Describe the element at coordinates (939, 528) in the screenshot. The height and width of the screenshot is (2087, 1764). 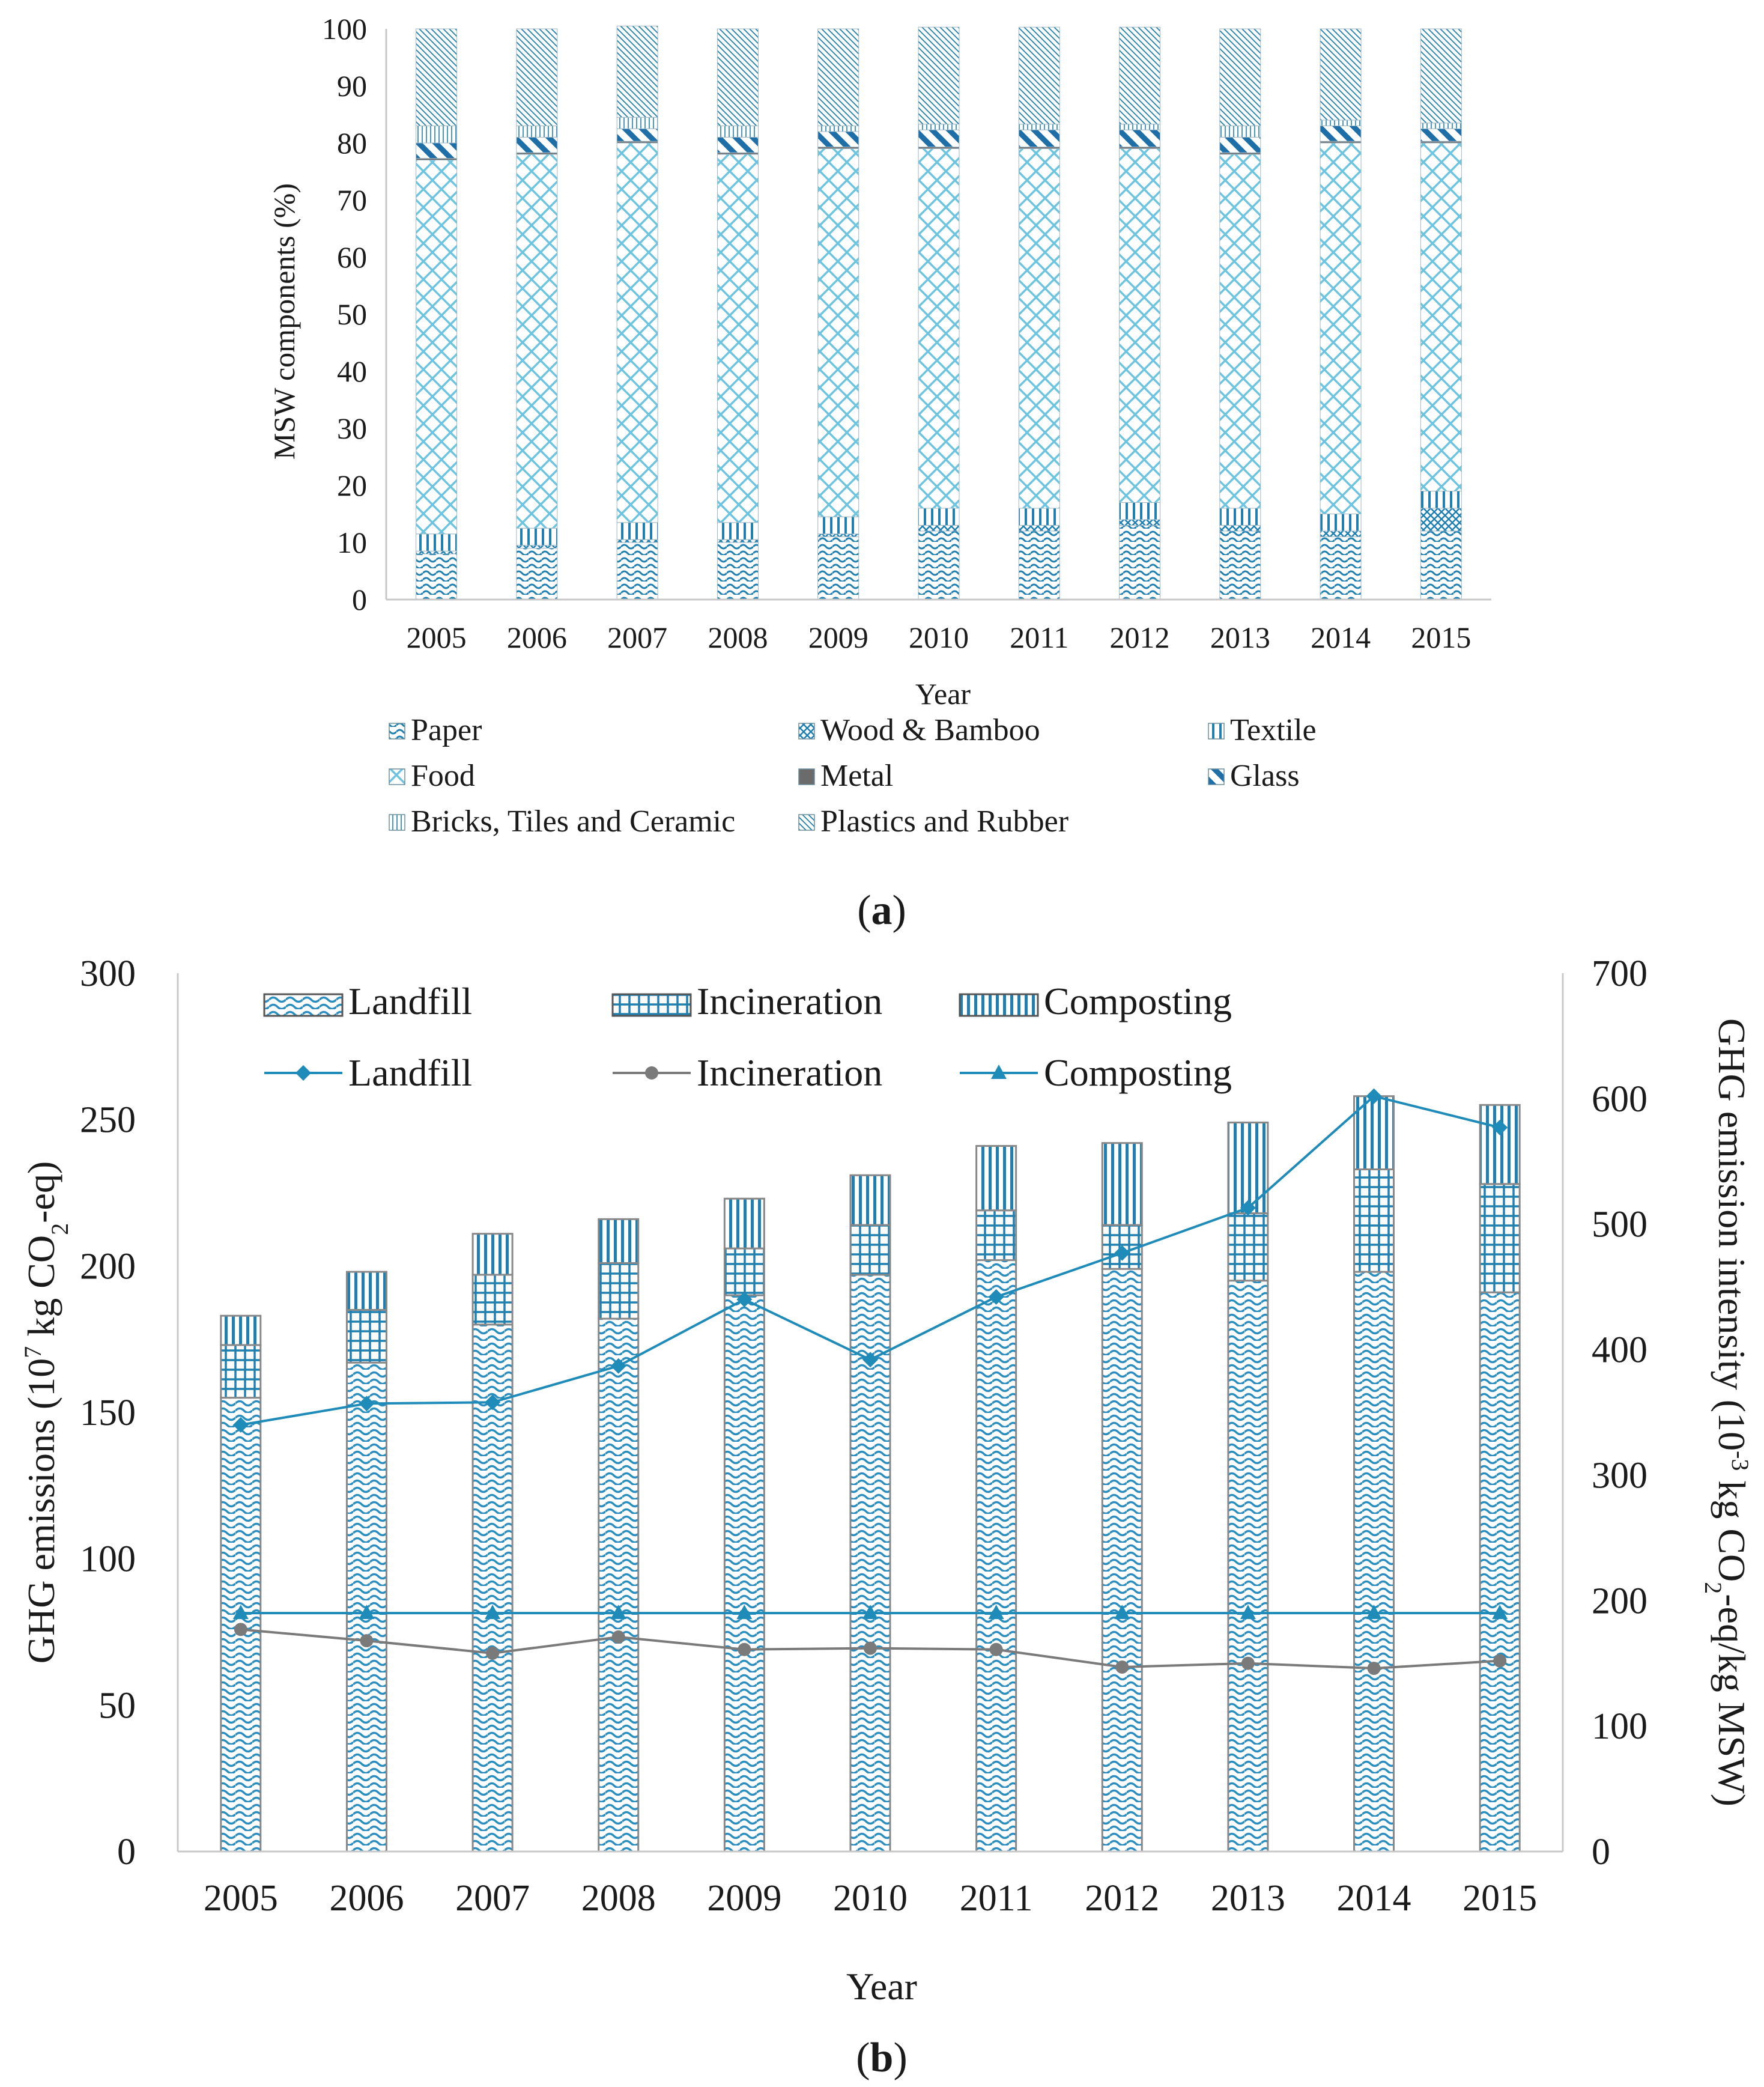
I see `a-bar-segment-2010-s1` at that location.